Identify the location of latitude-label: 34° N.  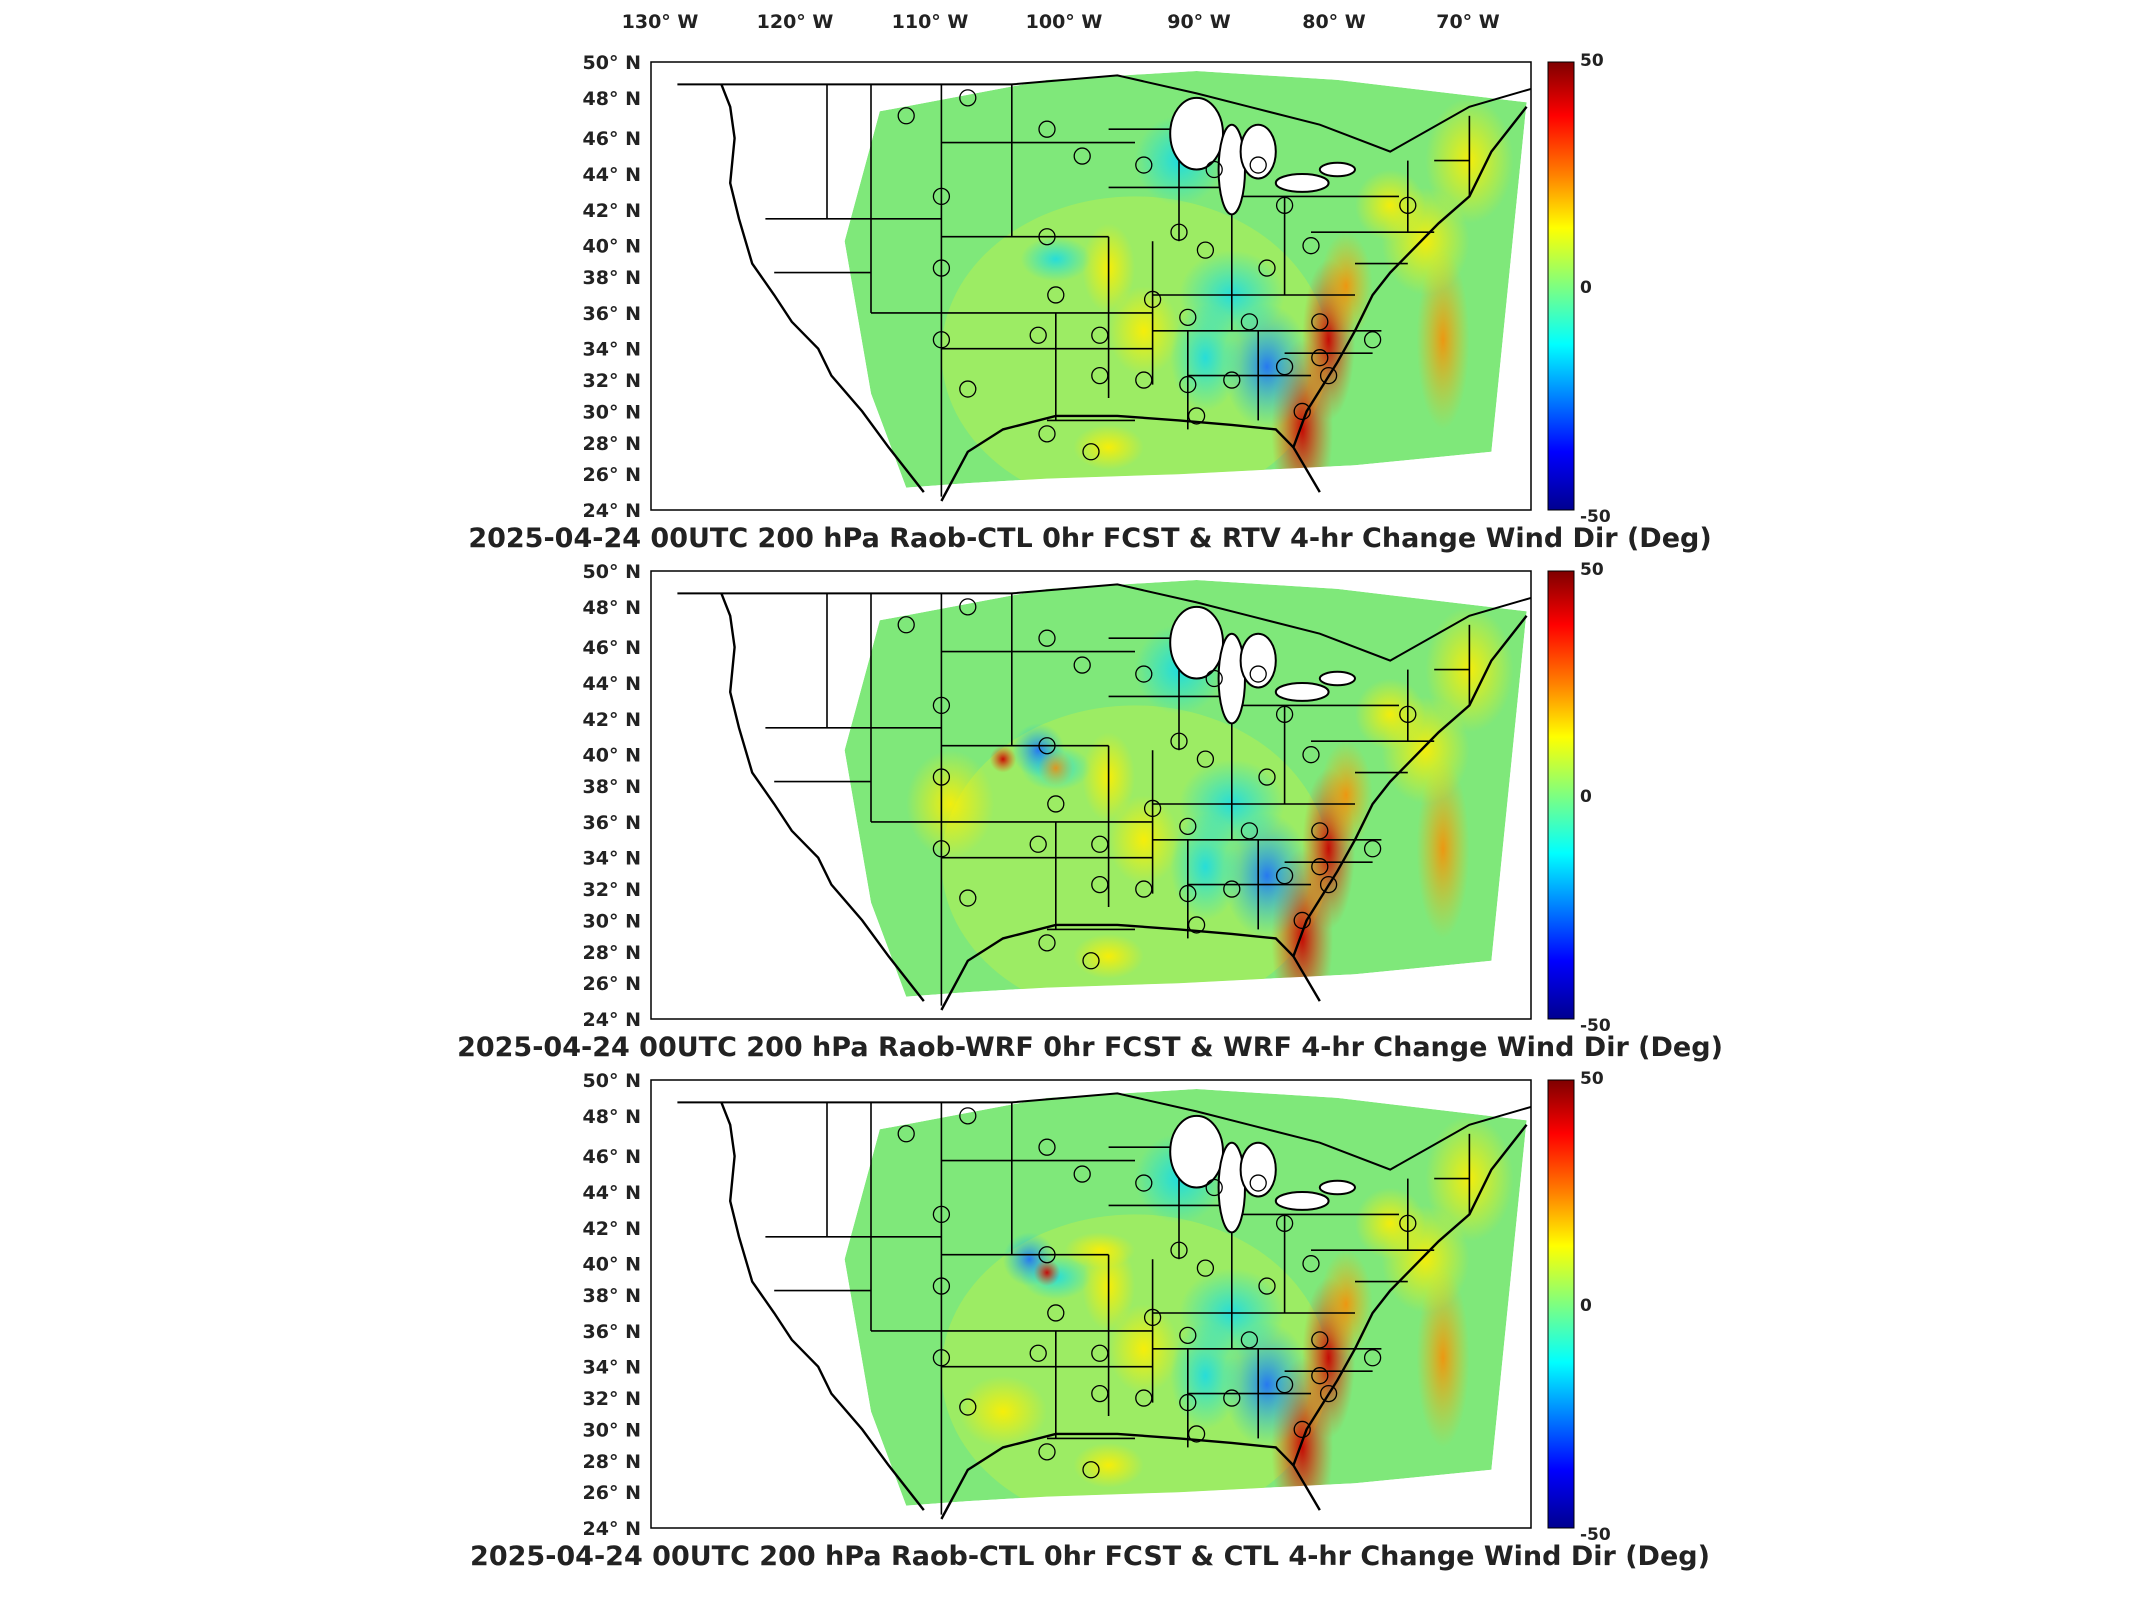
(612, 859).